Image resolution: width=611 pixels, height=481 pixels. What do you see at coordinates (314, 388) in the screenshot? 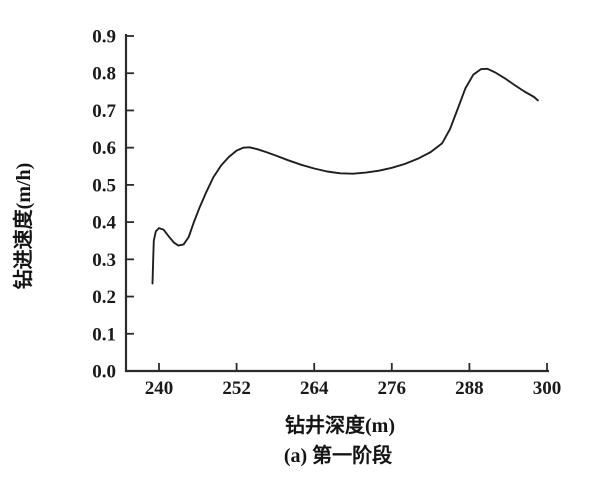
I see `x-tick-label: 264` at bounding box center [314, 388].